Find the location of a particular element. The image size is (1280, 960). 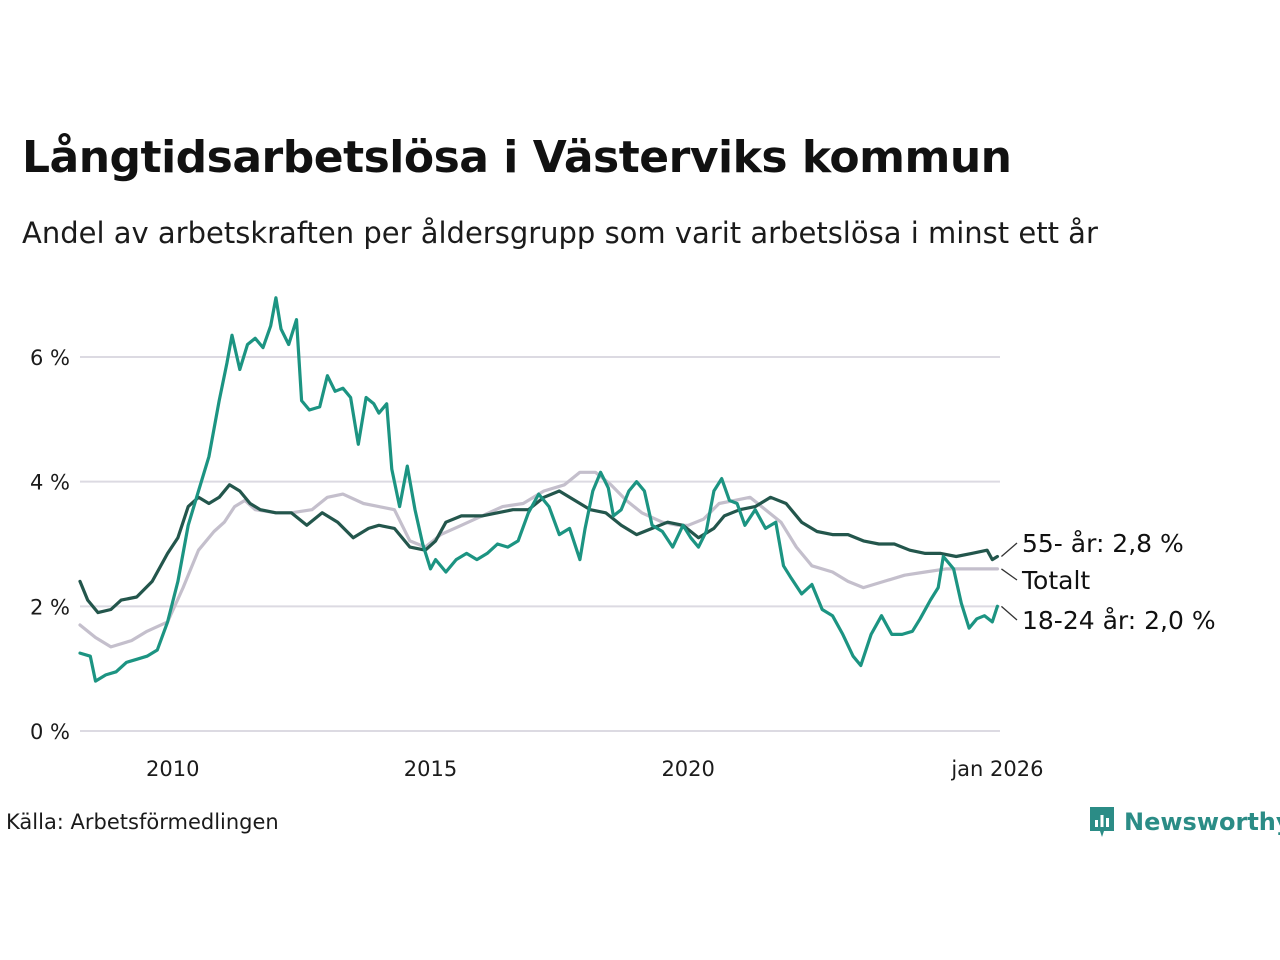

brand-name: Newsworthy is located at coordinates (1202, 822).